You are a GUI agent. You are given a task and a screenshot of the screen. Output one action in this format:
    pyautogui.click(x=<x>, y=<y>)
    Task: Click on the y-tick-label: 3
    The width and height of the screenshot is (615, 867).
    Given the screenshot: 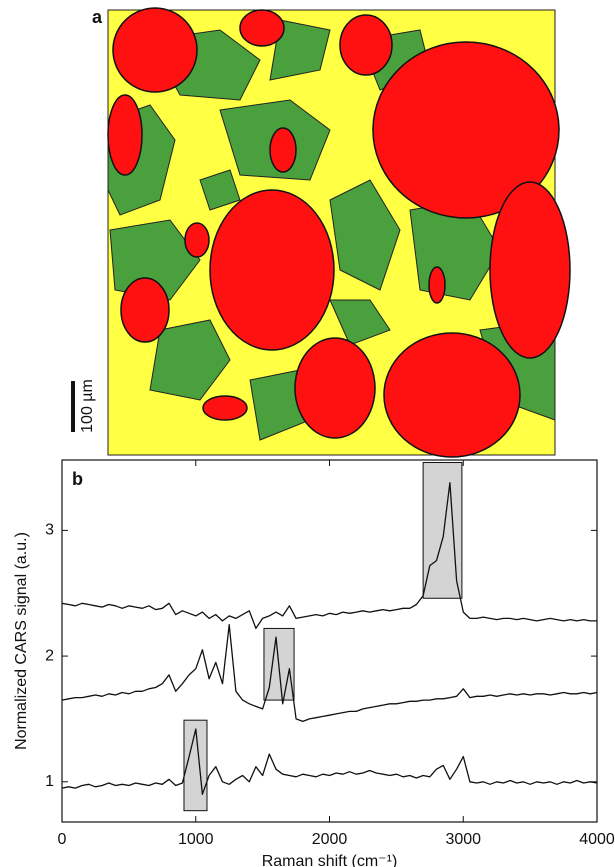 What is the action you would take?
    pyautogui.click(x=49, y=530)
    